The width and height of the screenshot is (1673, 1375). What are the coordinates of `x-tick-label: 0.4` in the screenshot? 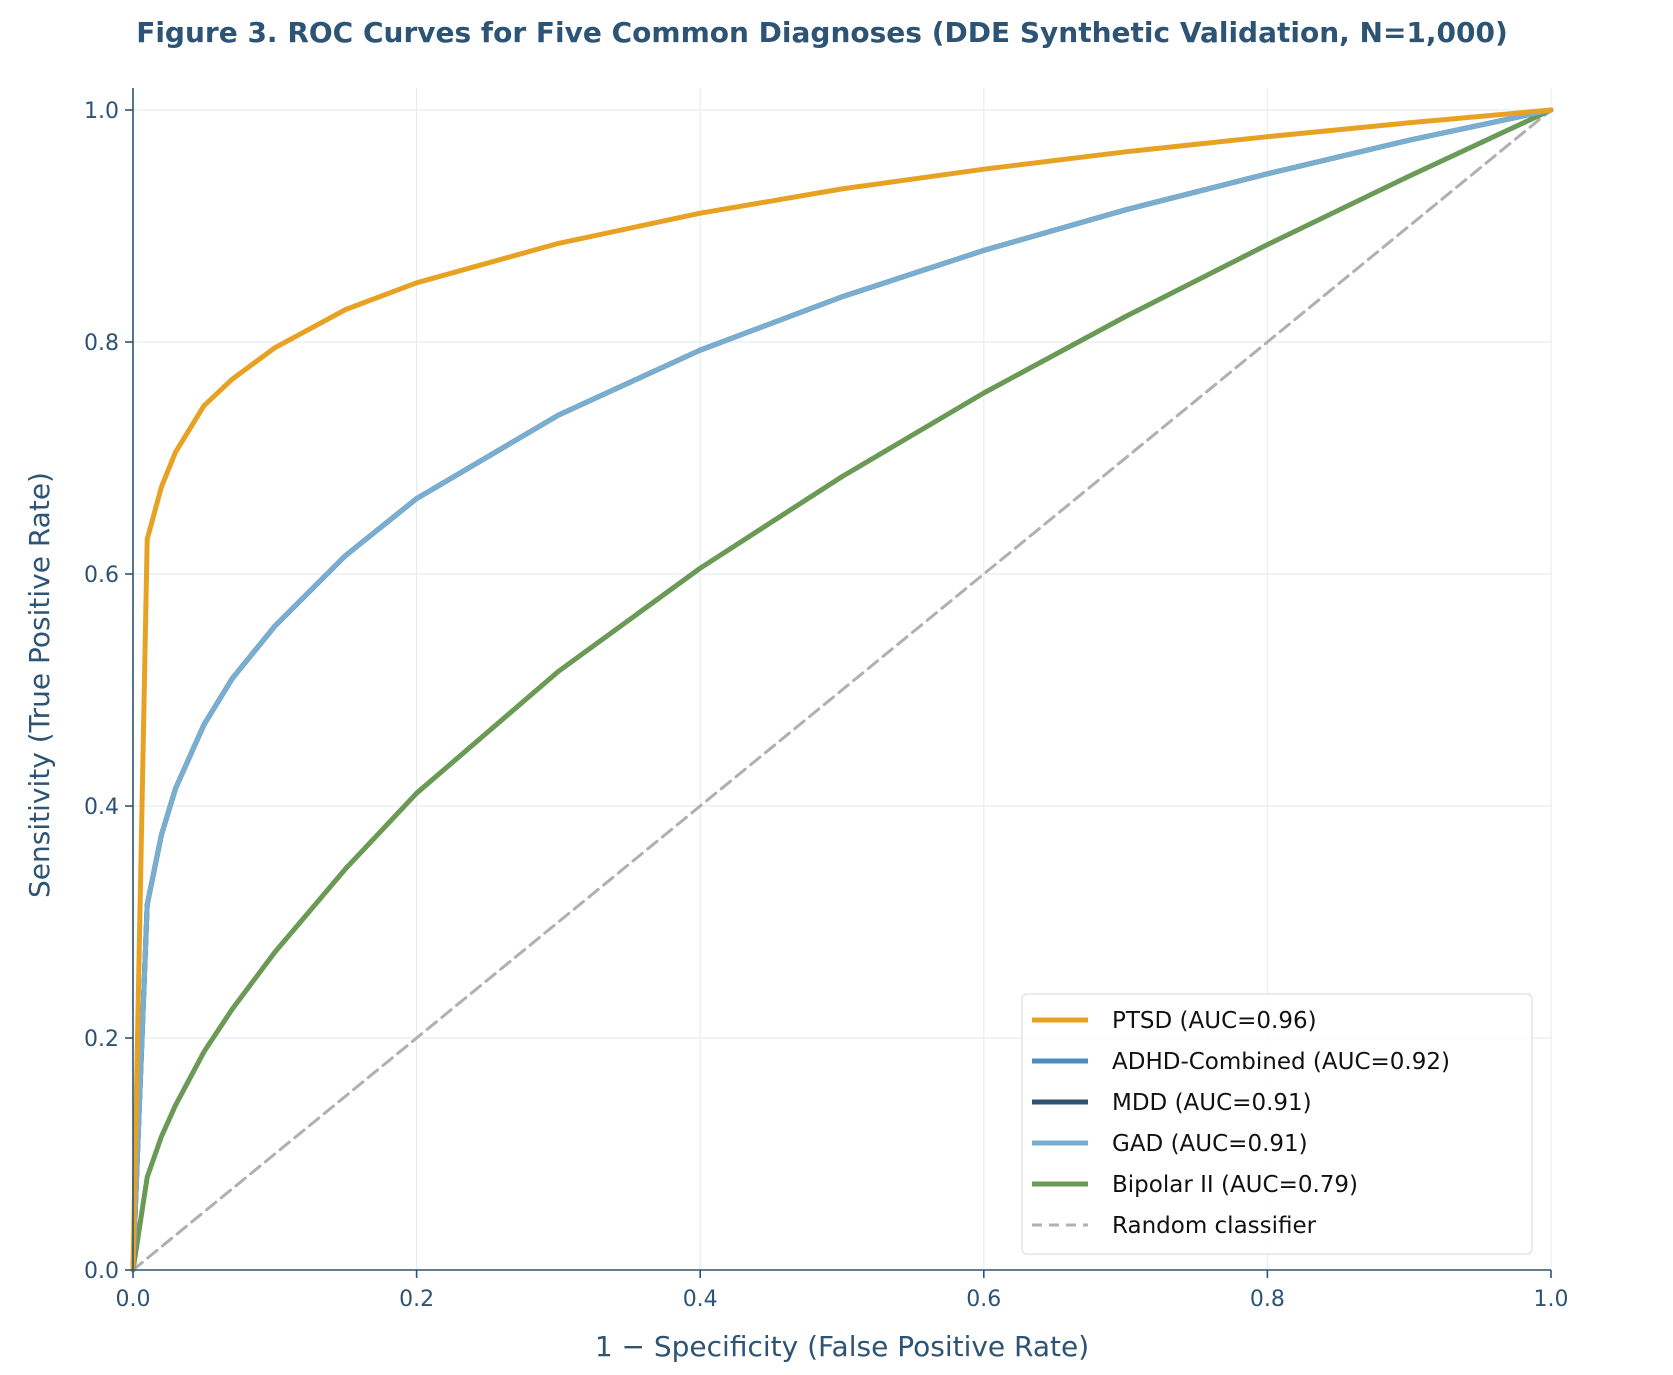 It's located at (700, 1299).